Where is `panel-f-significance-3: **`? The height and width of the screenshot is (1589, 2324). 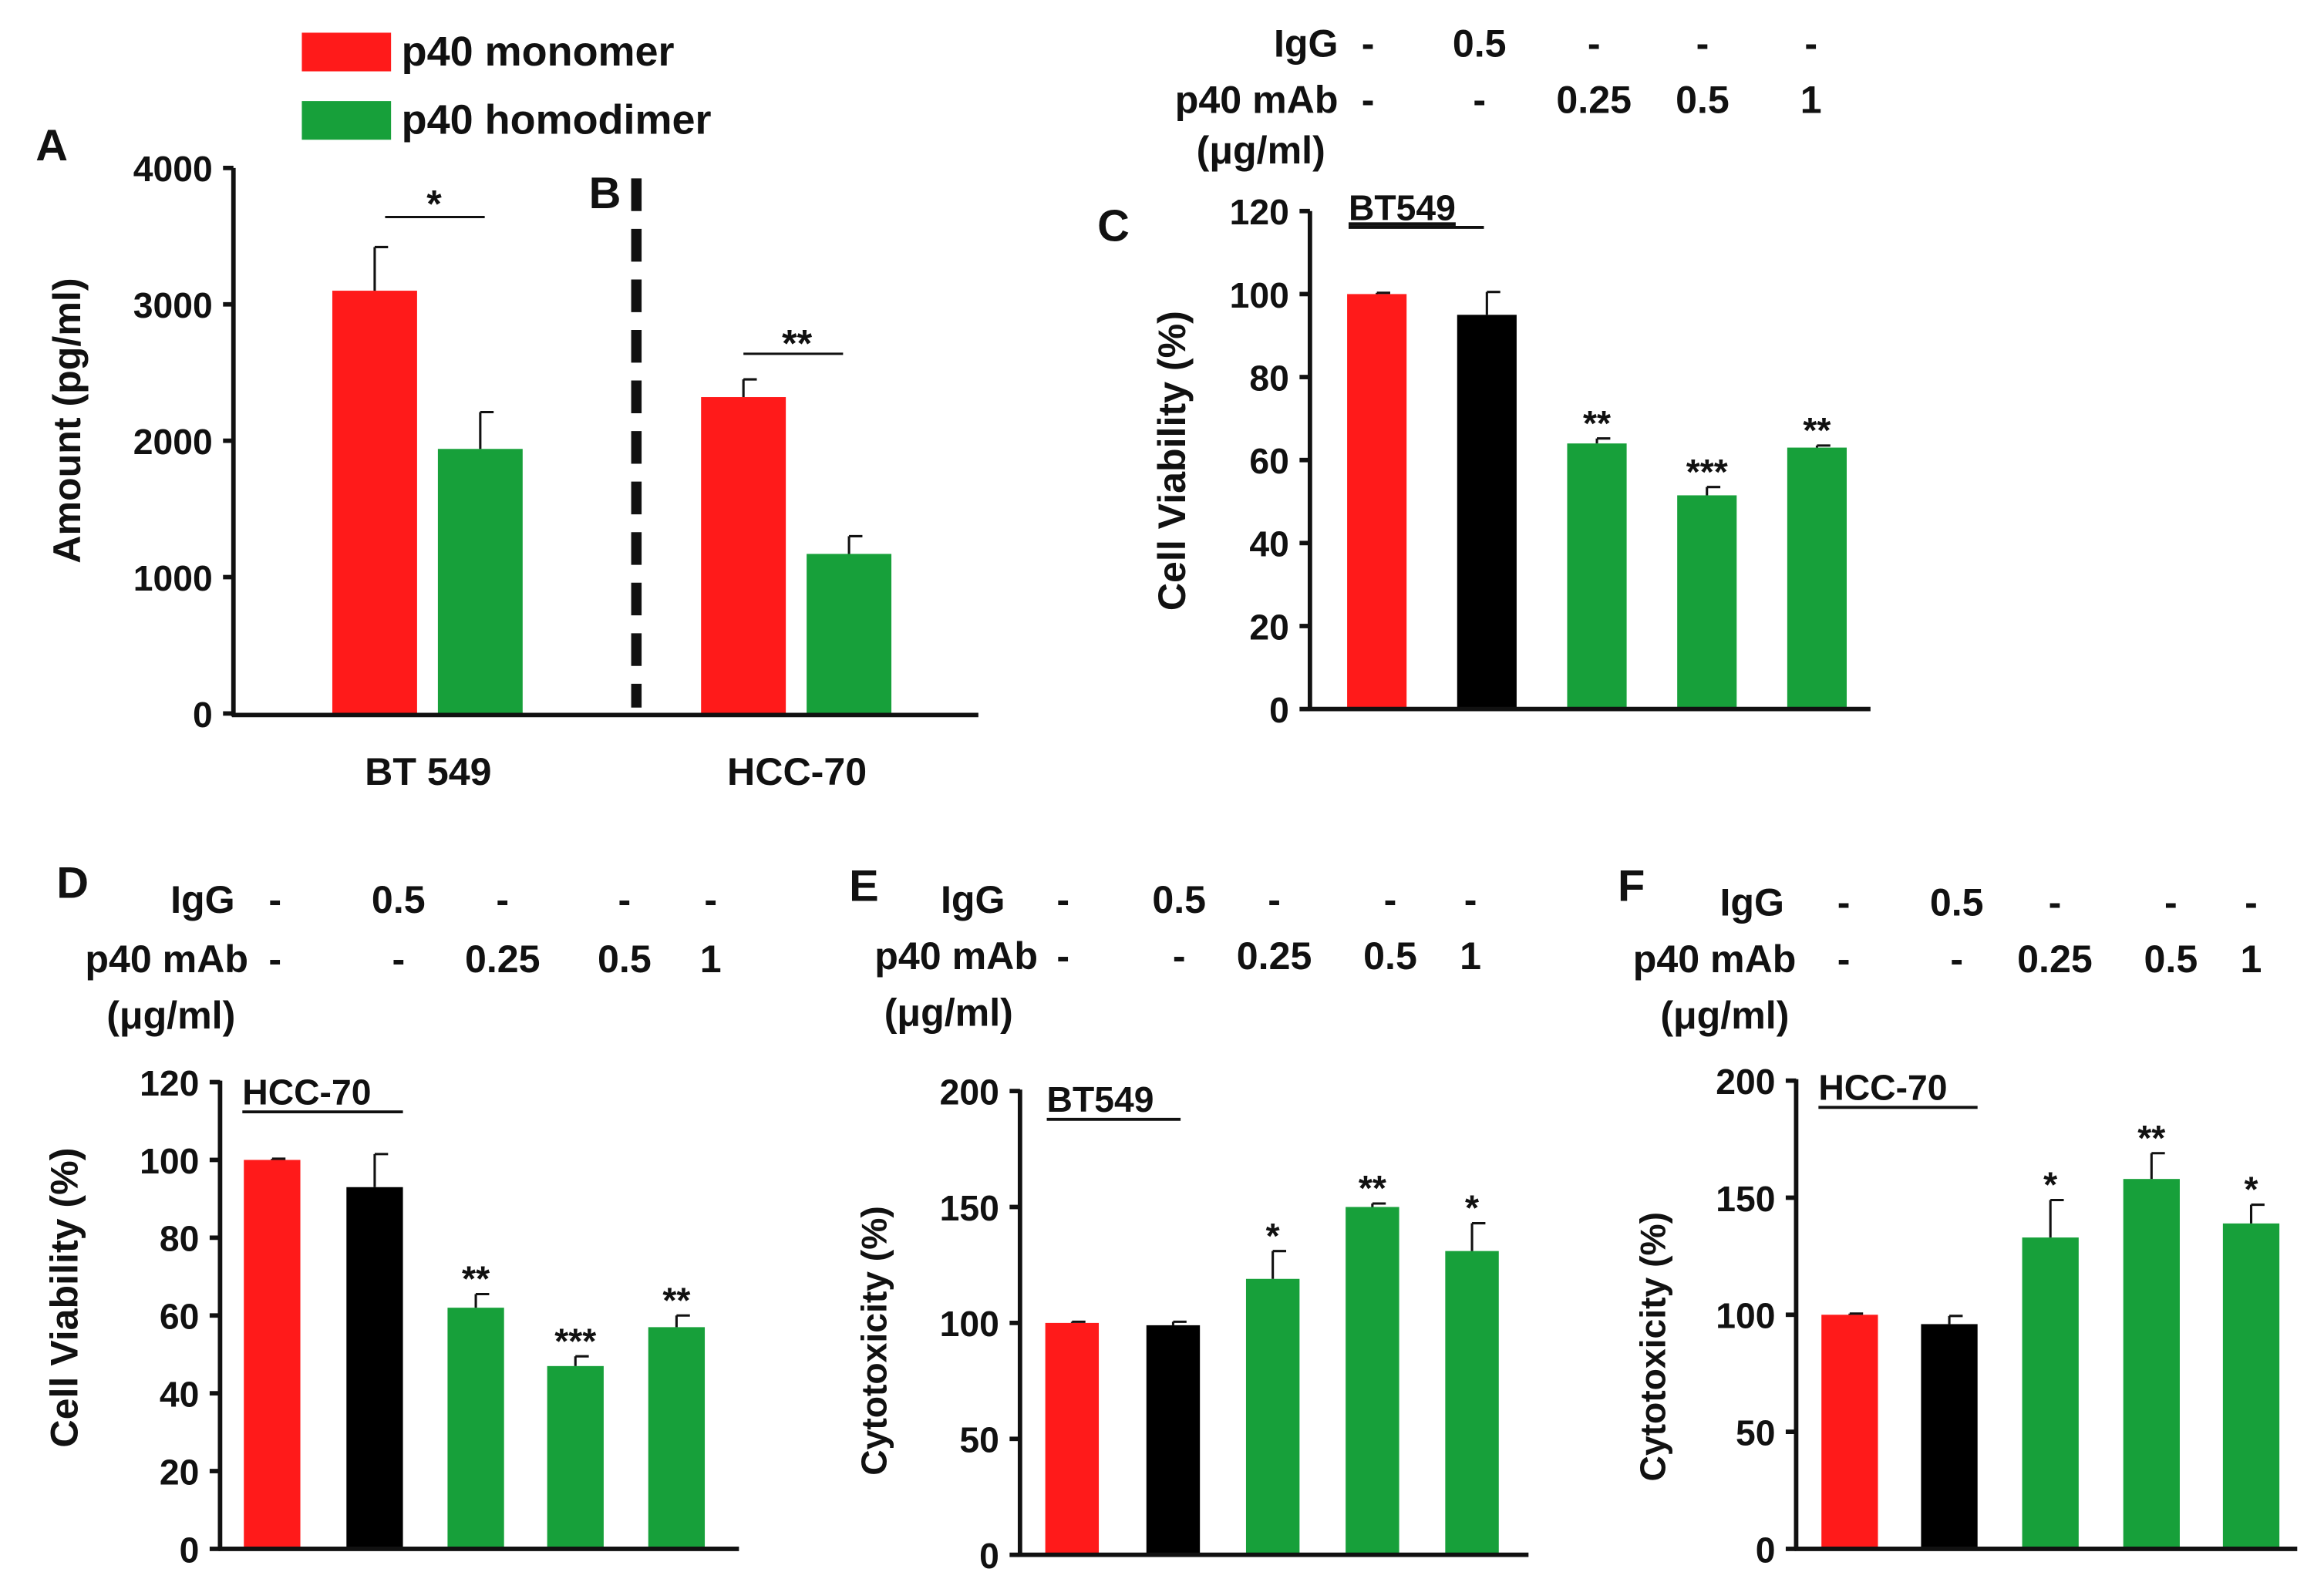
panel-f-significance-3: ** is located at coordinates (2151, 1138).